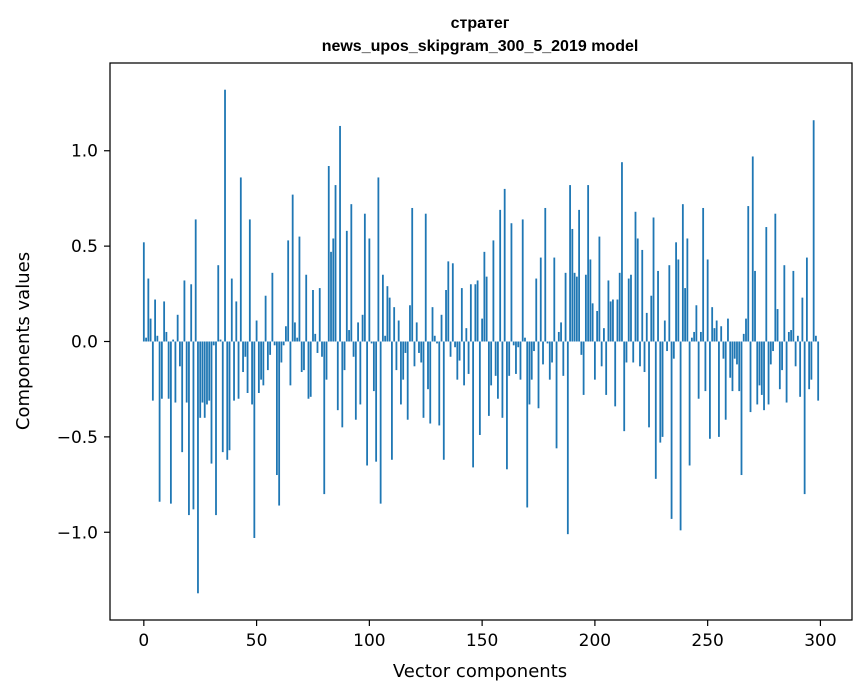  What do you see at coordinates (84, 247) in the screenshot?
I see `y-tick-label: 0.5` at bounding box center [84, 247].